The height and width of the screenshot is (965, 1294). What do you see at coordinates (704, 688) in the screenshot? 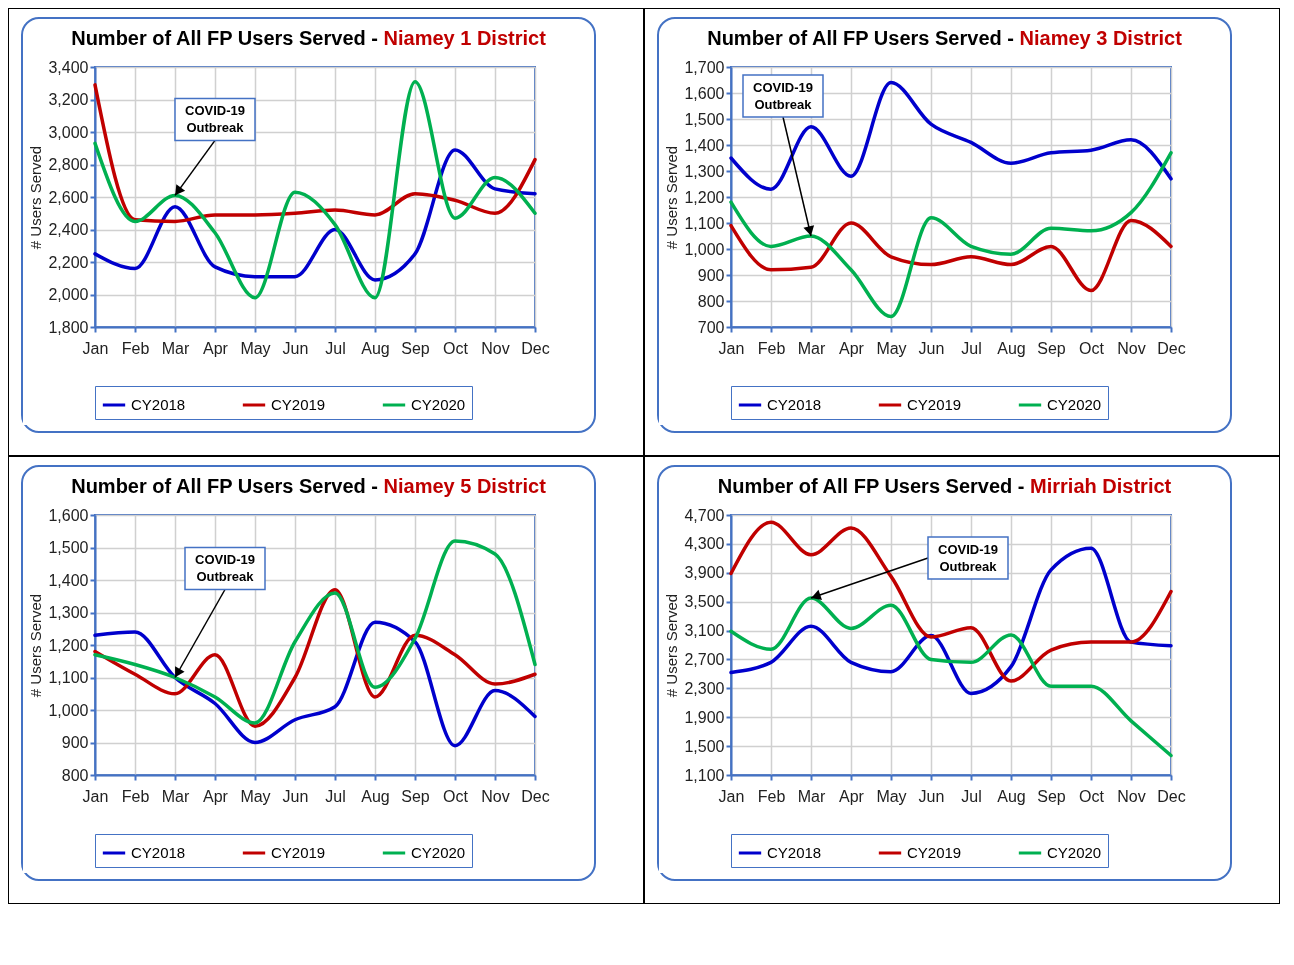
I see `y-tick-label: 2,300` at bounding box center [704, 688].